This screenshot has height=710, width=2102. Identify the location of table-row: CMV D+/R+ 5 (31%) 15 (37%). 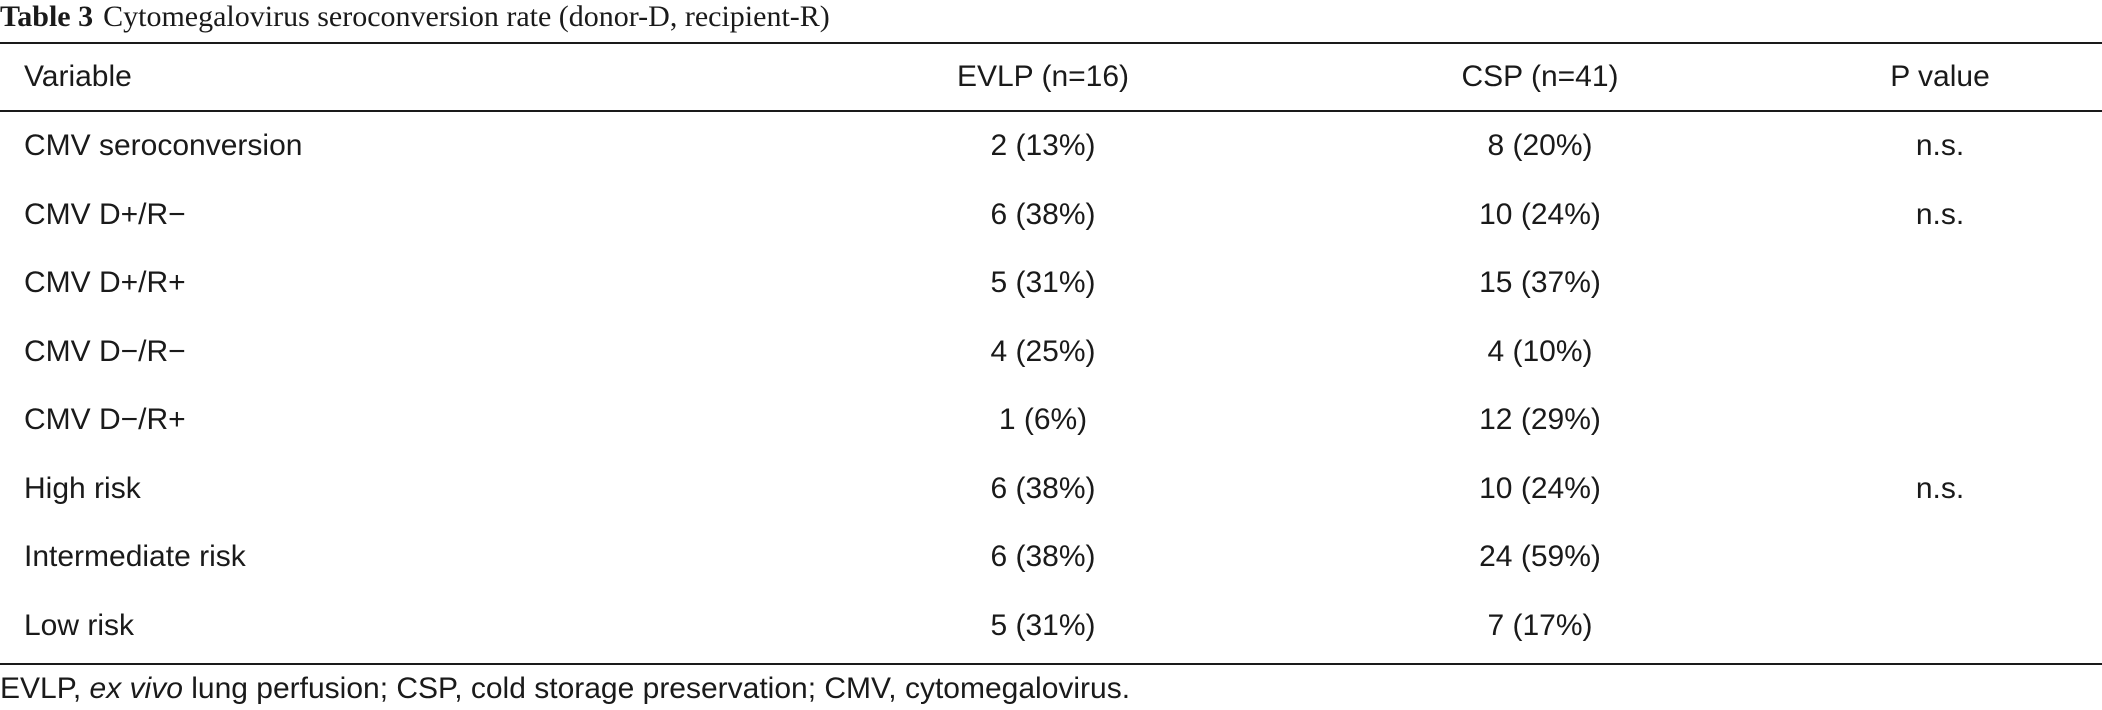
(1051, 283).